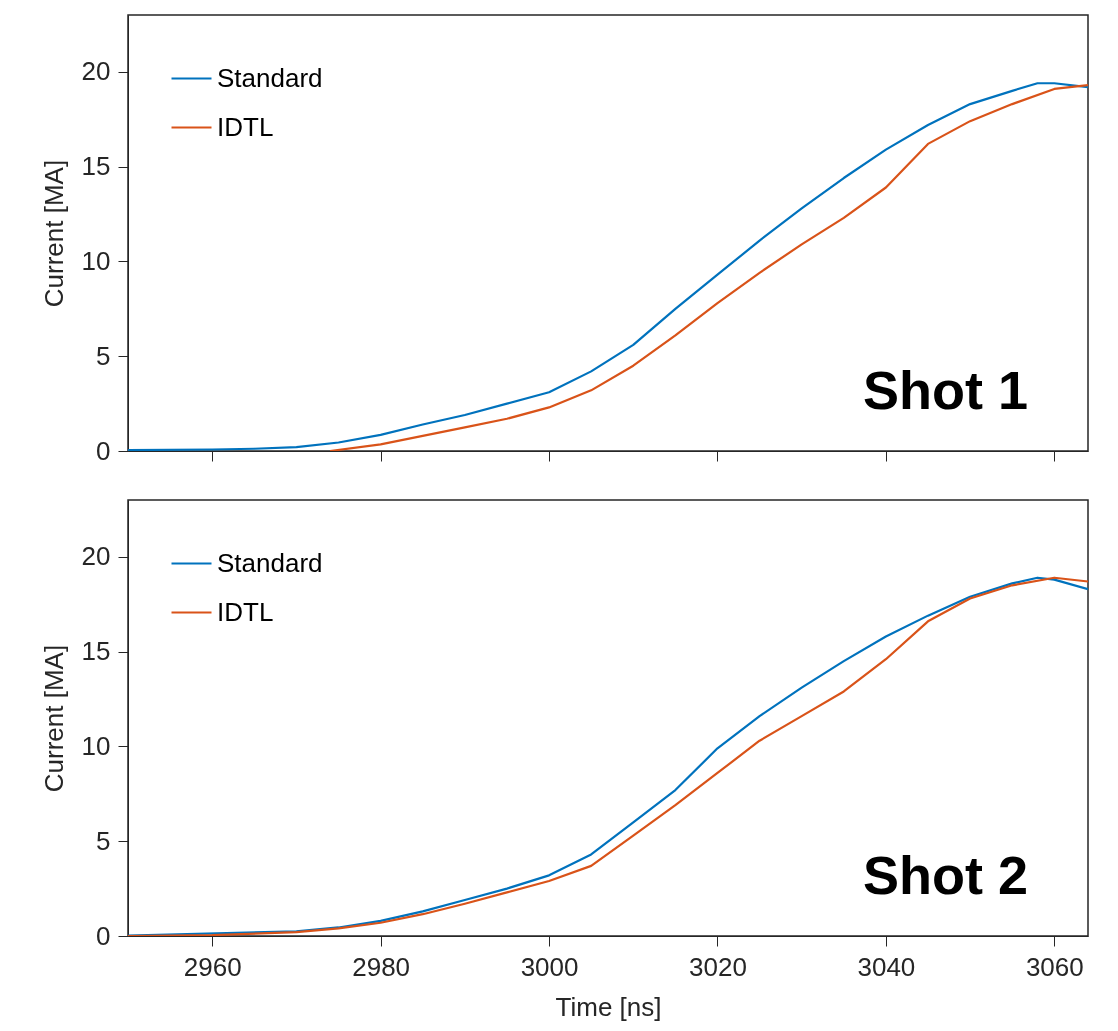 This screenshot has width=1118, height=1031. I want to click on annotation: Shot 2, so click(945, 875).